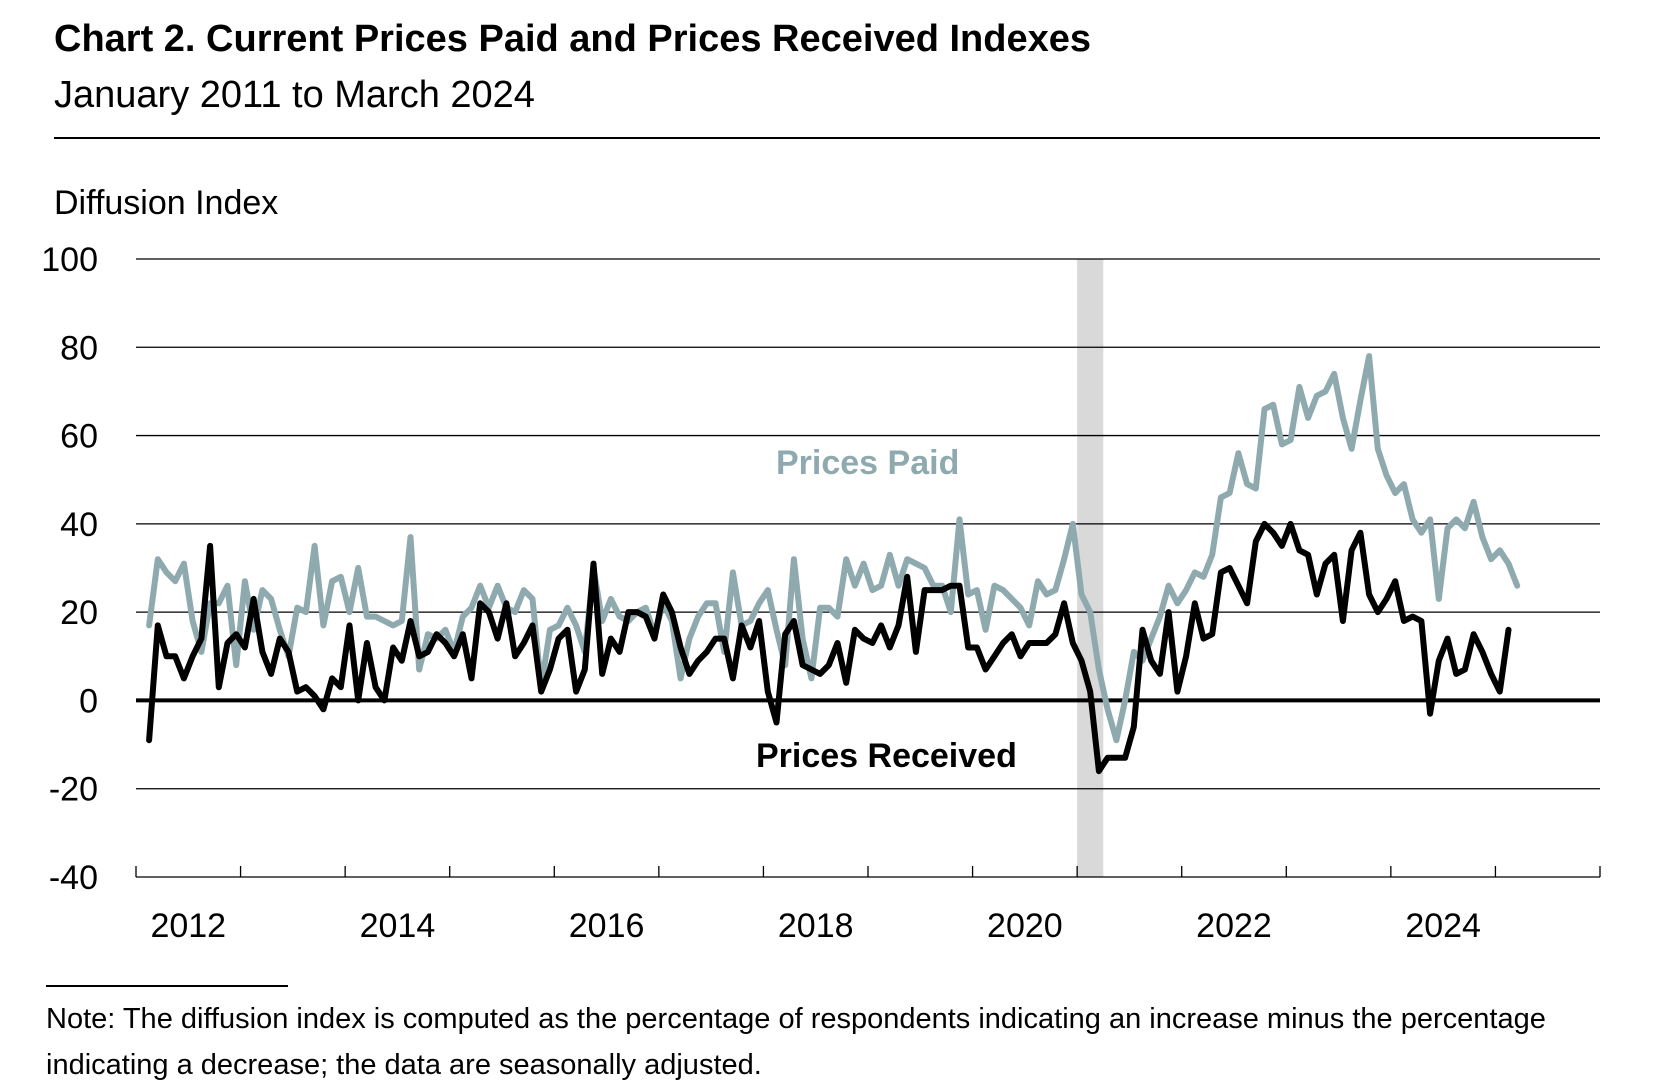 This screenshot has height=1088, width=1657. What do you see at coordinates (886, 756) in the screenshot?
I see `series-label-prices-received: Prices Received` at bounding box center [886, 756].